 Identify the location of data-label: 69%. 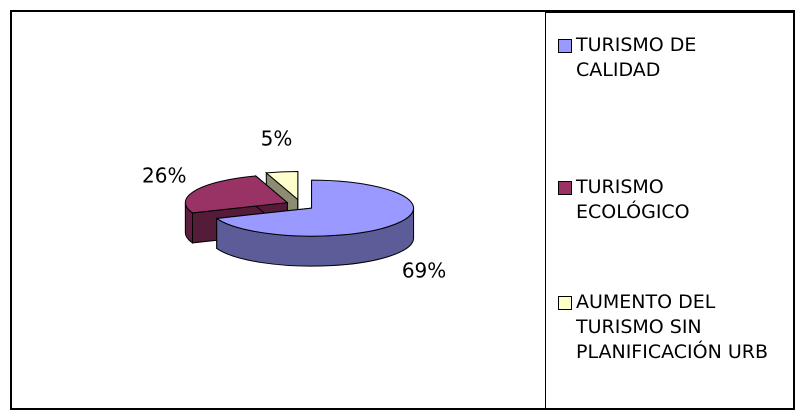
(424, 271).